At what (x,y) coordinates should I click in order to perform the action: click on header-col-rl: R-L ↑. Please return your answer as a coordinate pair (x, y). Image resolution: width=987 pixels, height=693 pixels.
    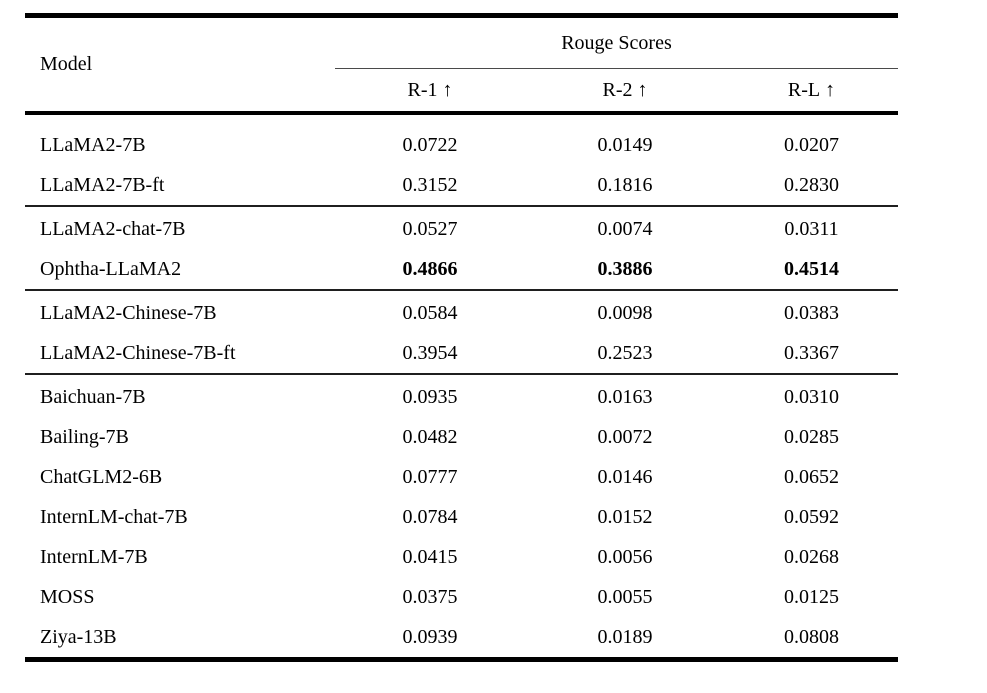
    Looking at the image, I should click on (811, 90).